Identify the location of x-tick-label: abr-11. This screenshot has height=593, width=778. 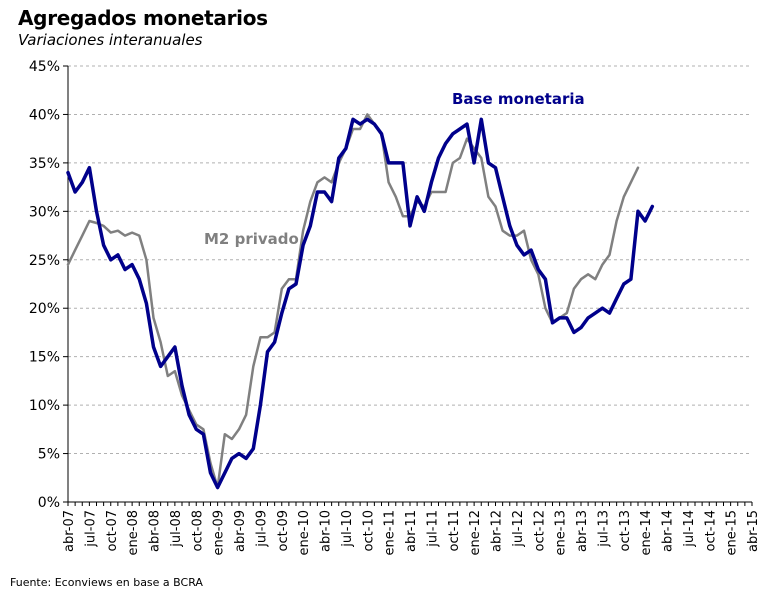
(411, 531).